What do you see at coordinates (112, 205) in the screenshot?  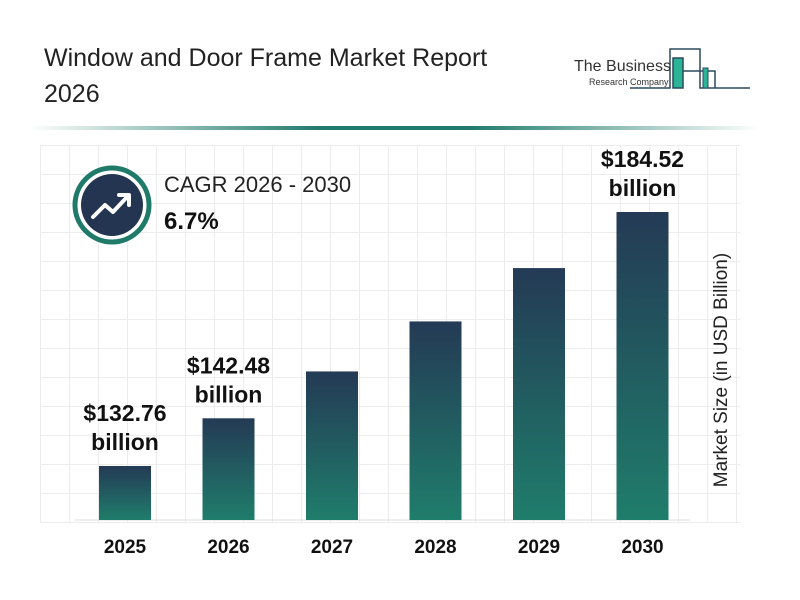 I see `trending-up-icon` at bounding box center [112, 205].